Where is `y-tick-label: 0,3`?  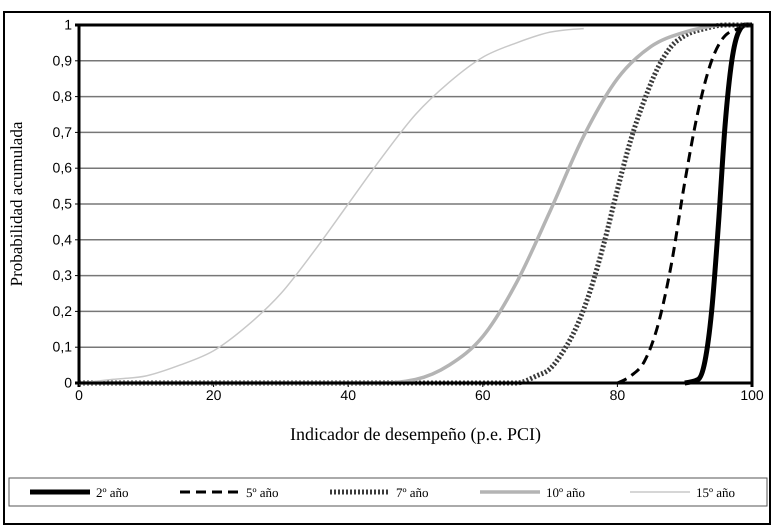 y-tick-label: 0,3 is located at coordinates (62, 275).